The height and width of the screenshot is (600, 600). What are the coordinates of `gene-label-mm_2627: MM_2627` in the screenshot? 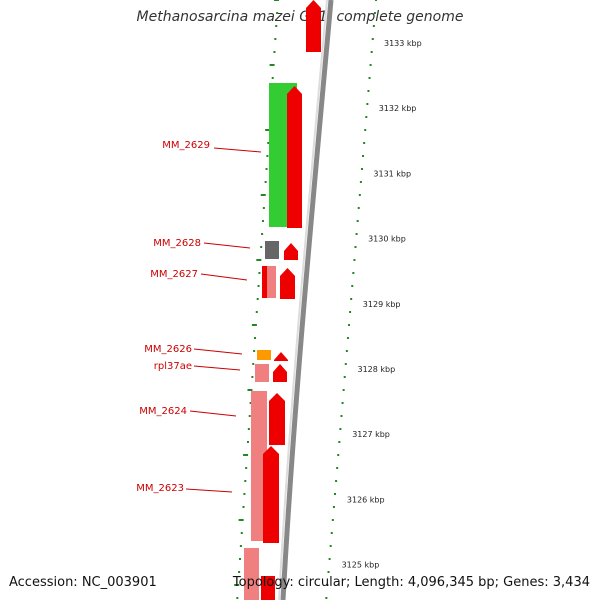 It's located at (174, 274).